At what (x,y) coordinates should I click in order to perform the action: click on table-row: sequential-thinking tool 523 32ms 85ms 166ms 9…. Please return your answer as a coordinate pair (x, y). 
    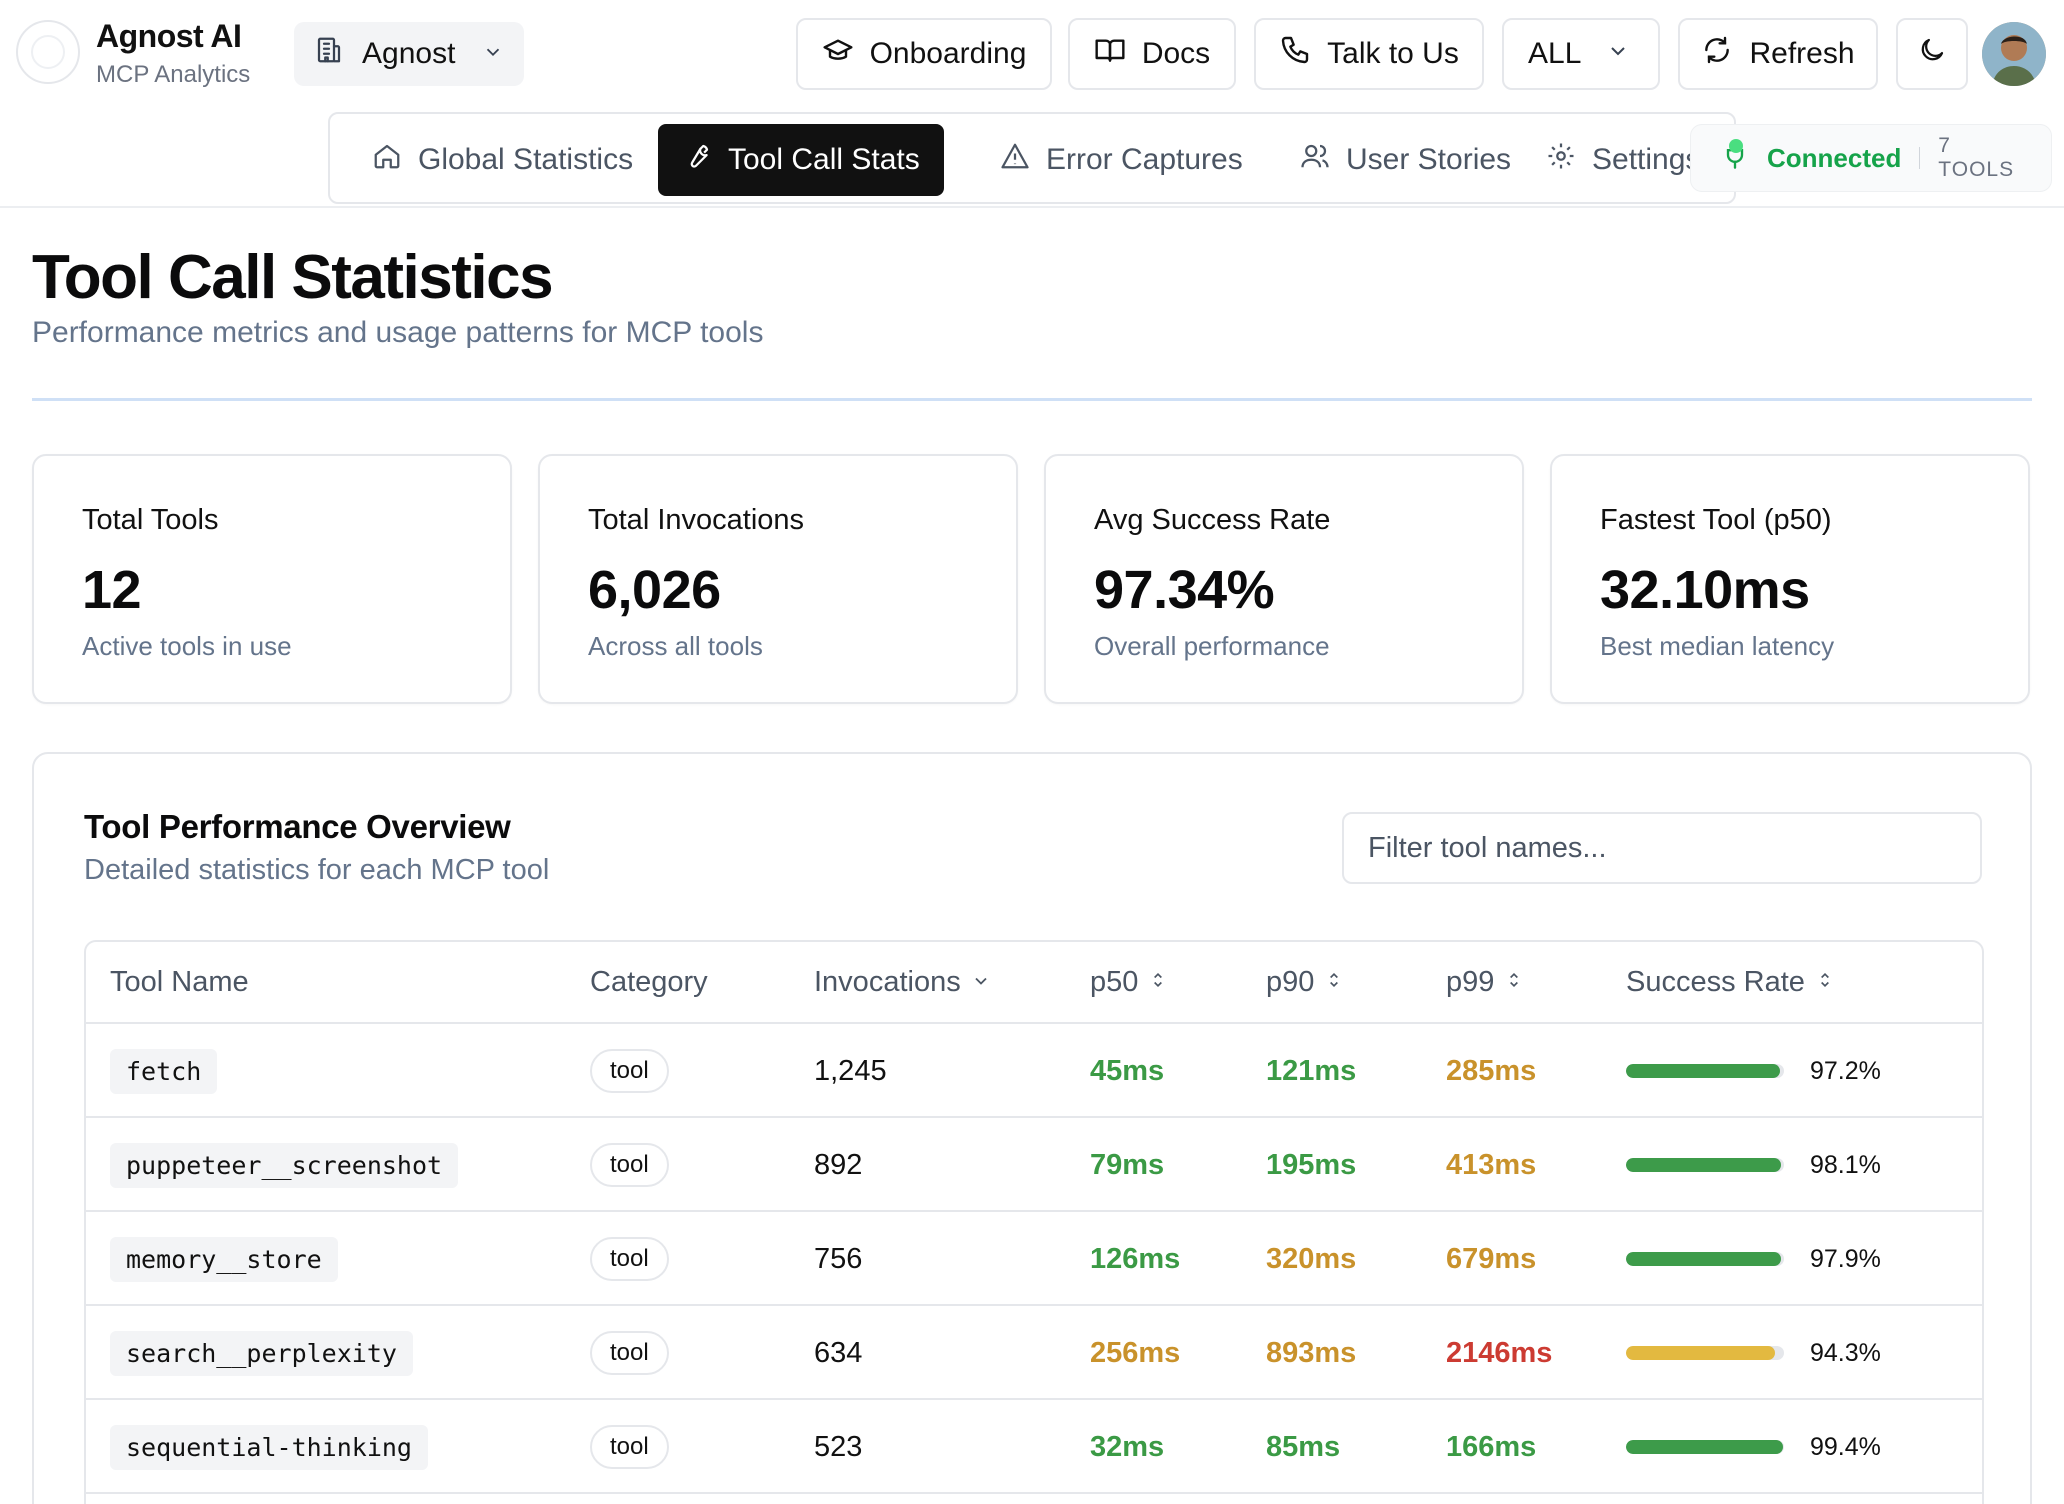
    Looking at the image, I should click on (1034, 1447).